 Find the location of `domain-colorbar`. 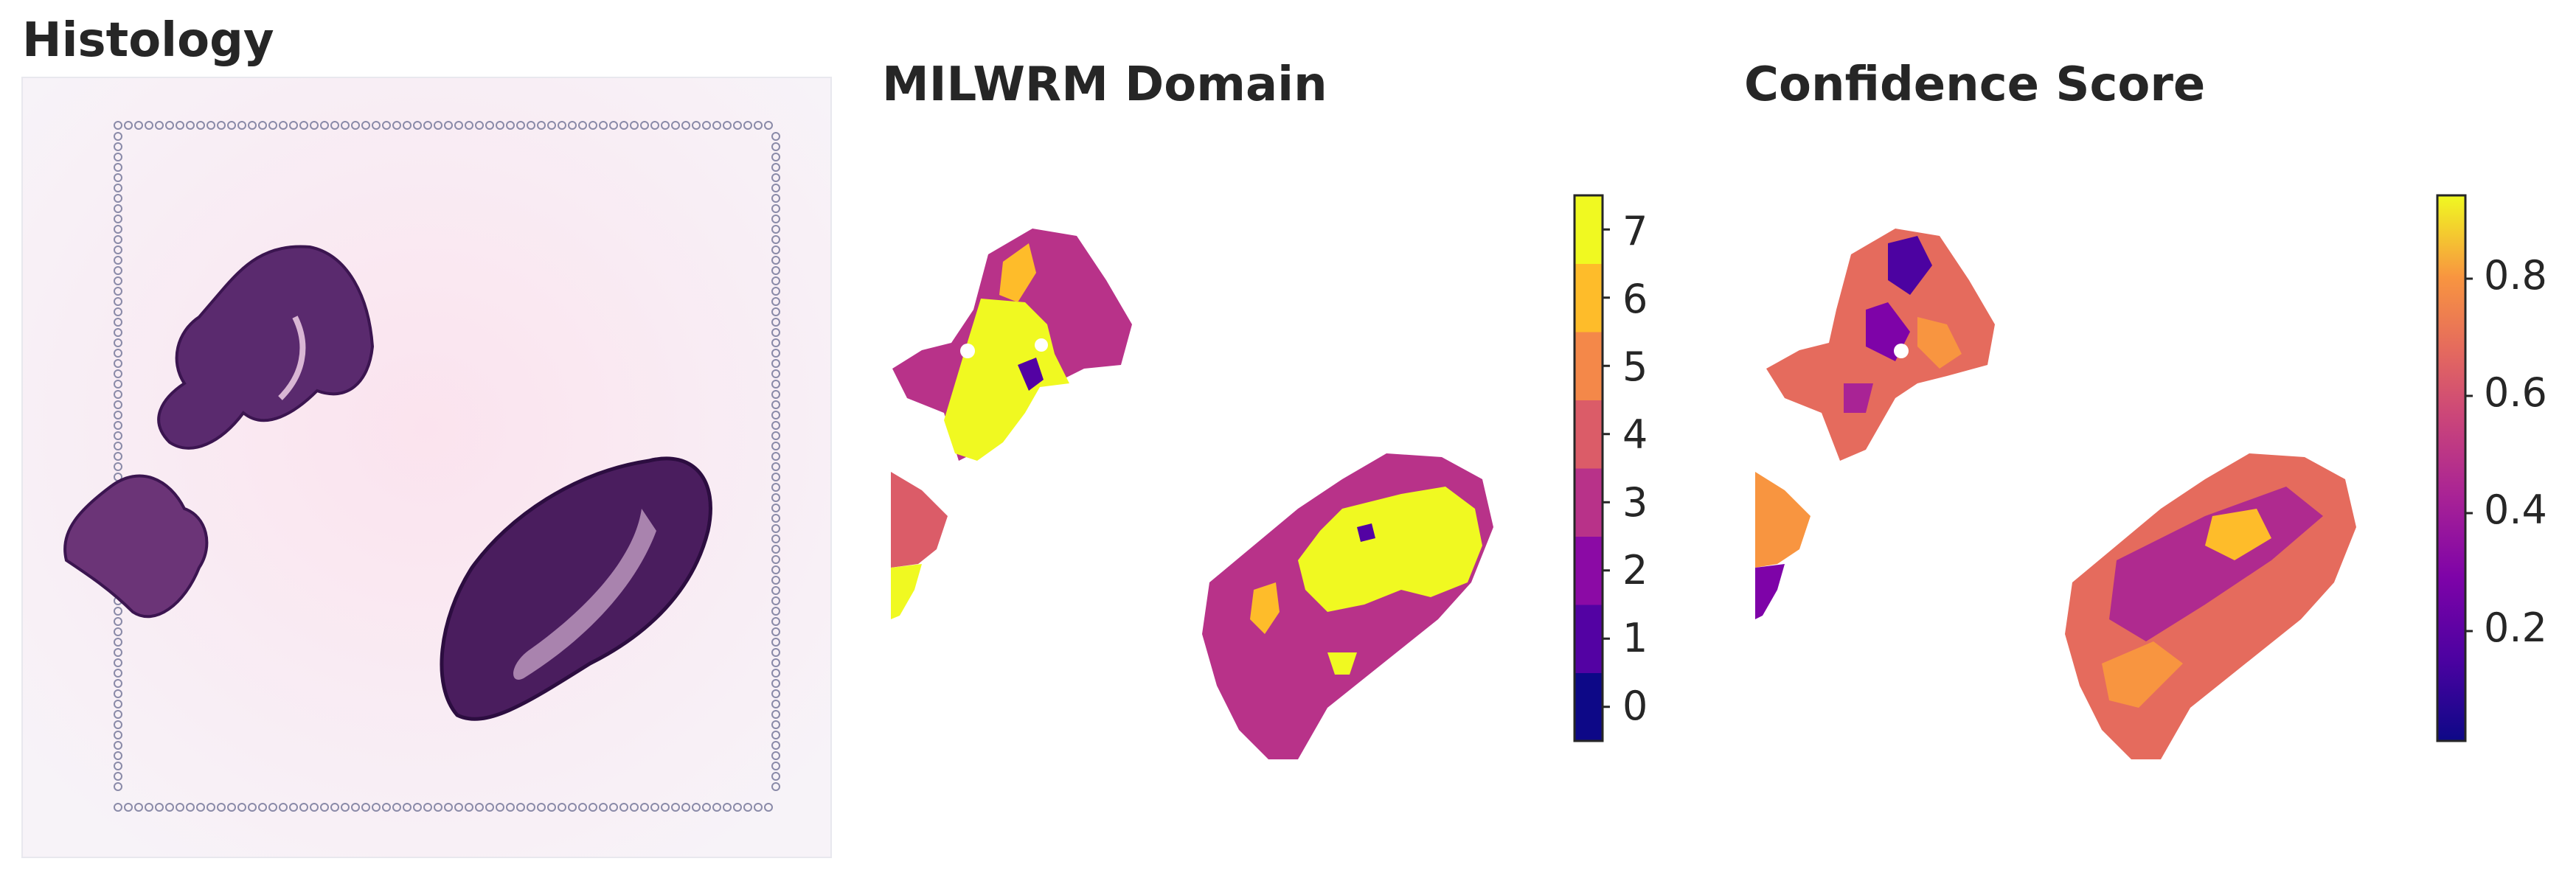

domain-colorbar is located at coordinates (1591, 468).